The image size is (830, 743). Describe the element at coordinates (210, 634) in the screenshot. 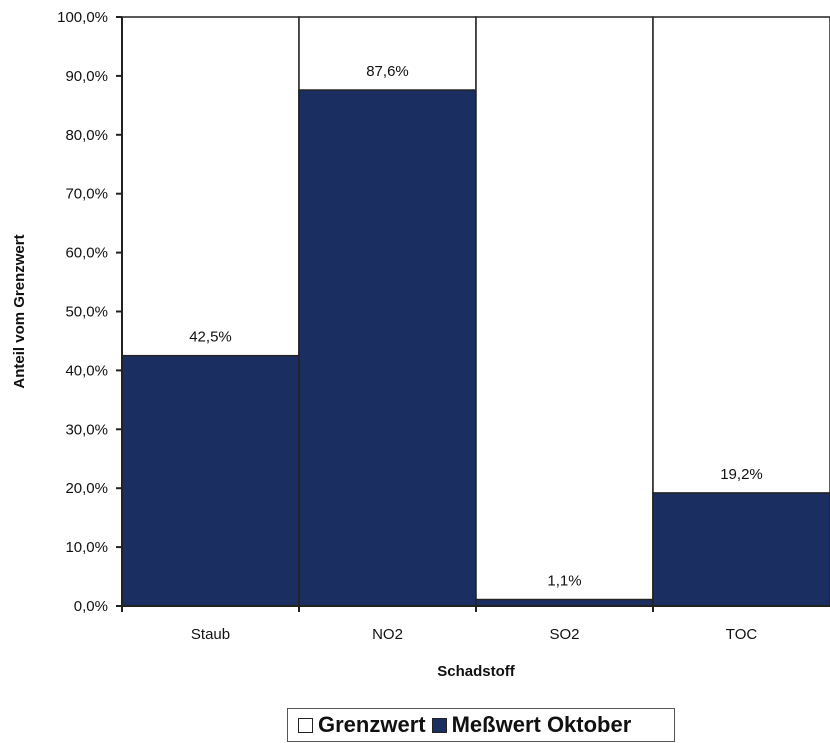

I see `x-tick-label: Staub` at that location.